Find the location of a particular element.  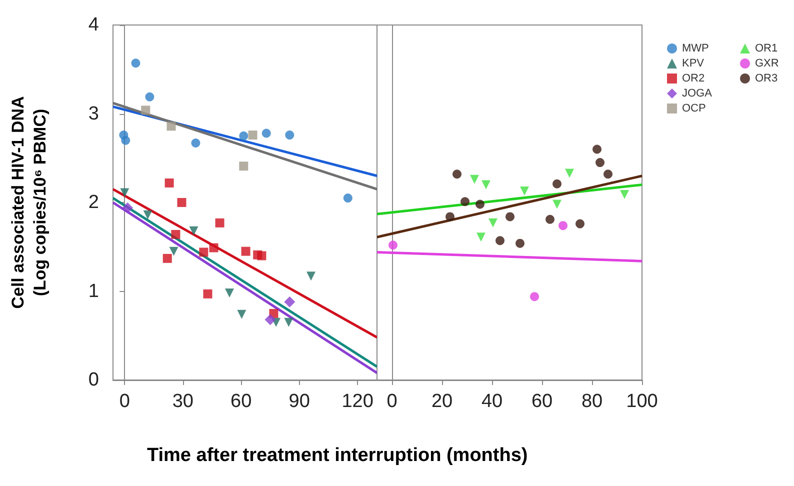

legend-label: OCP is located at coordinates (694, 108).